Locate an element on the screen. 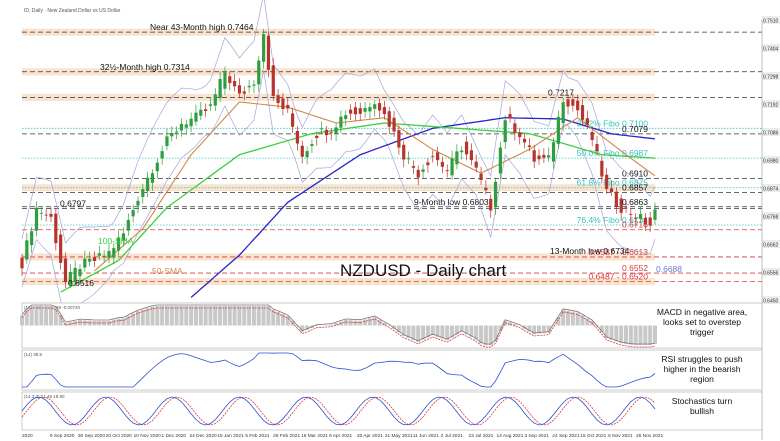 This screenshot has height=441, width=780. label-sma-100: 100-SMA is located at coordinates (116, 241).